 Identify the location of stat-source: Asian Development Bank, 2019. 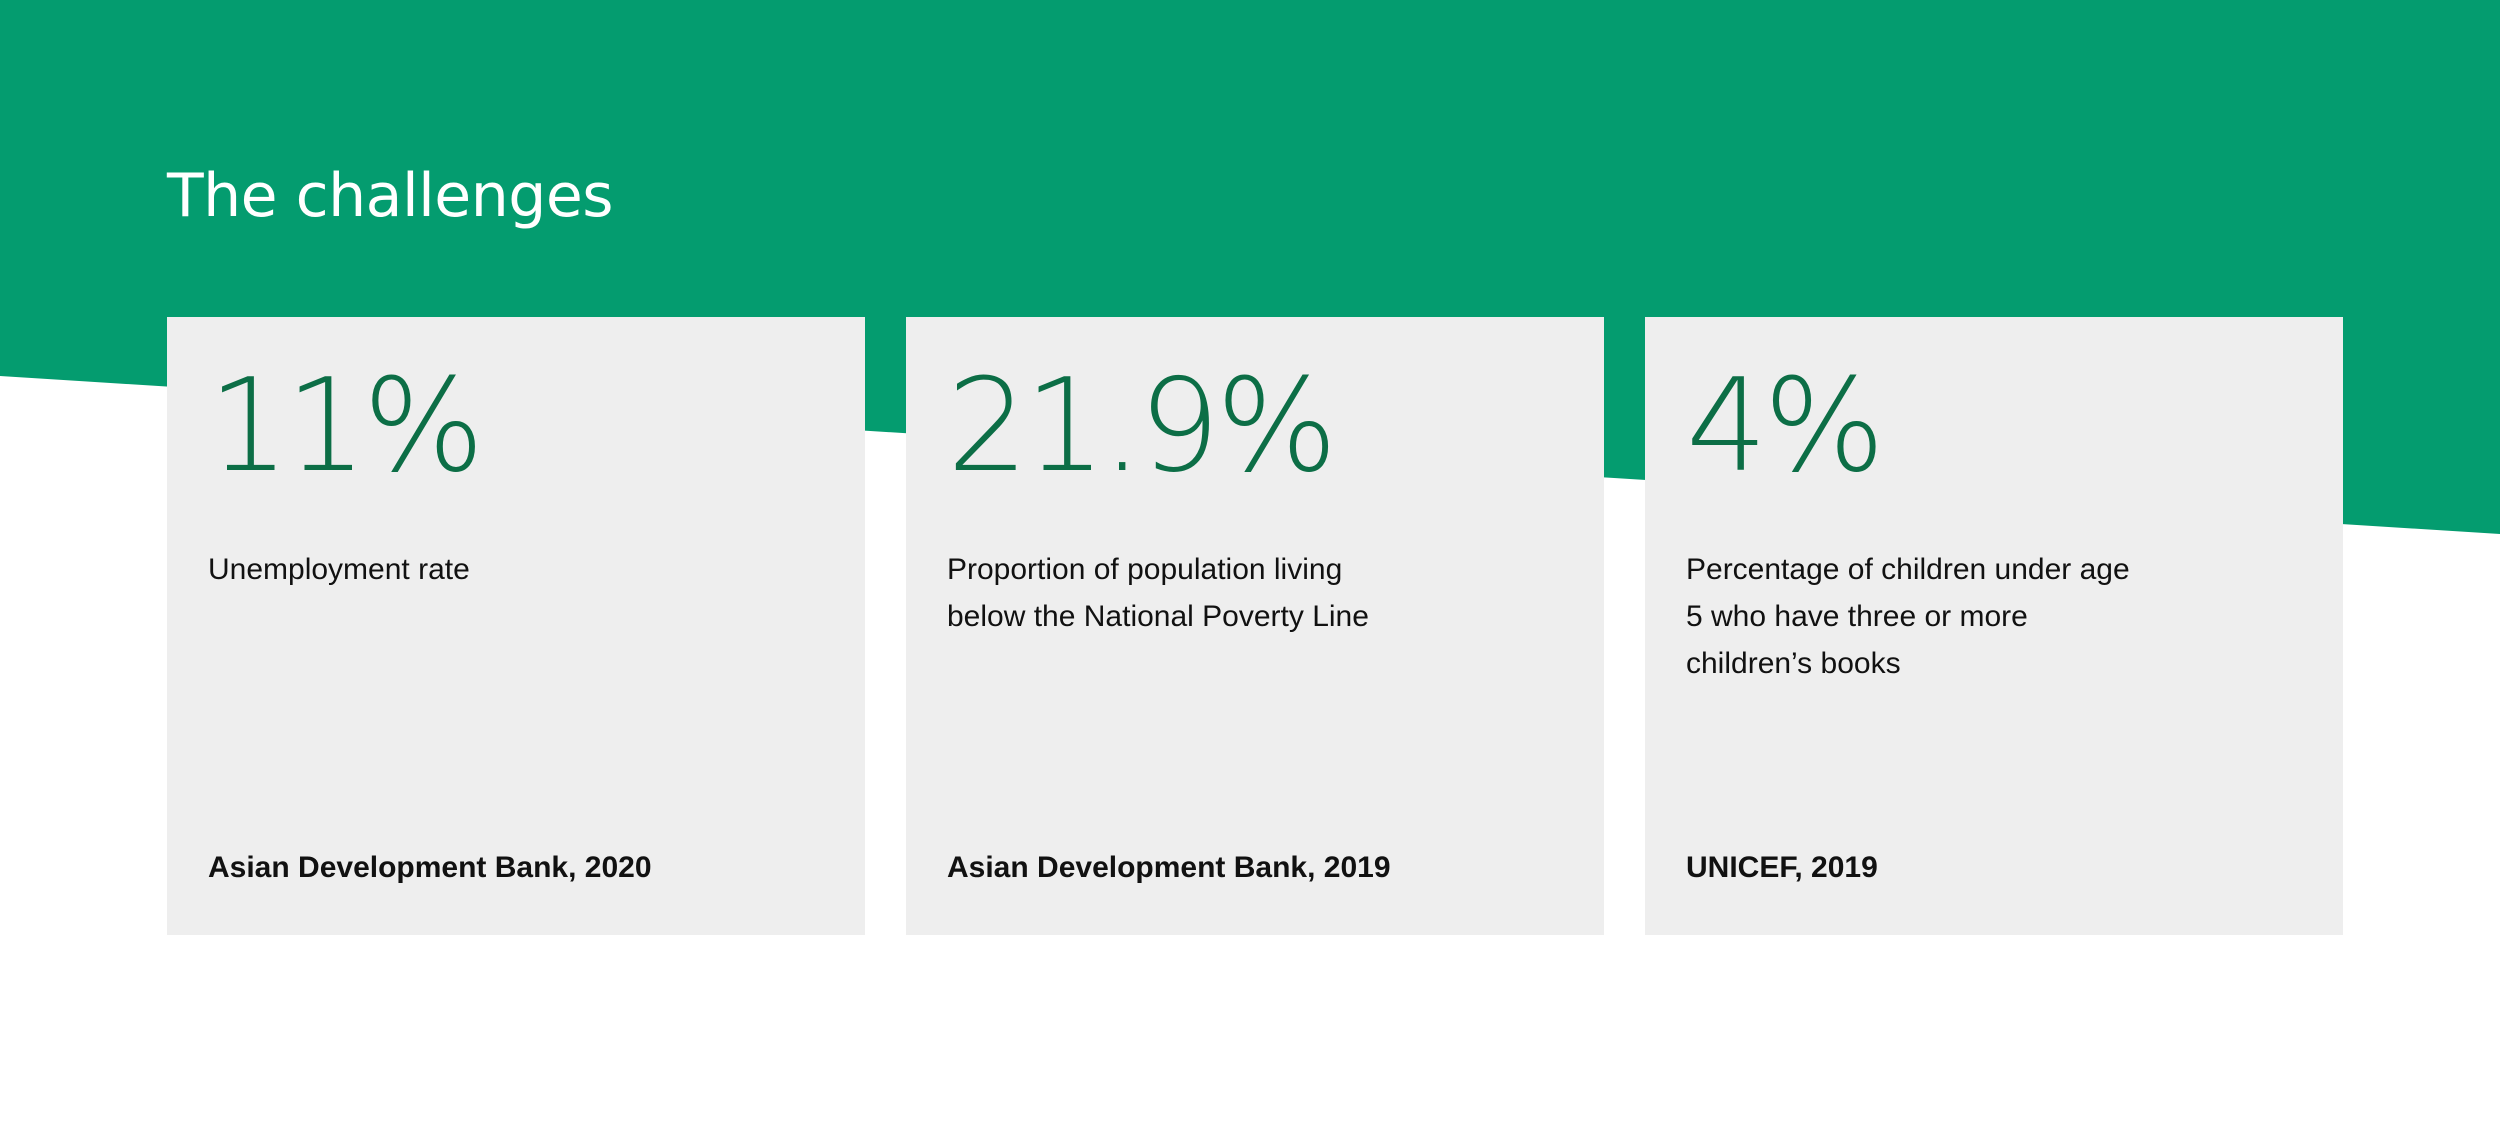
(1169, 867).